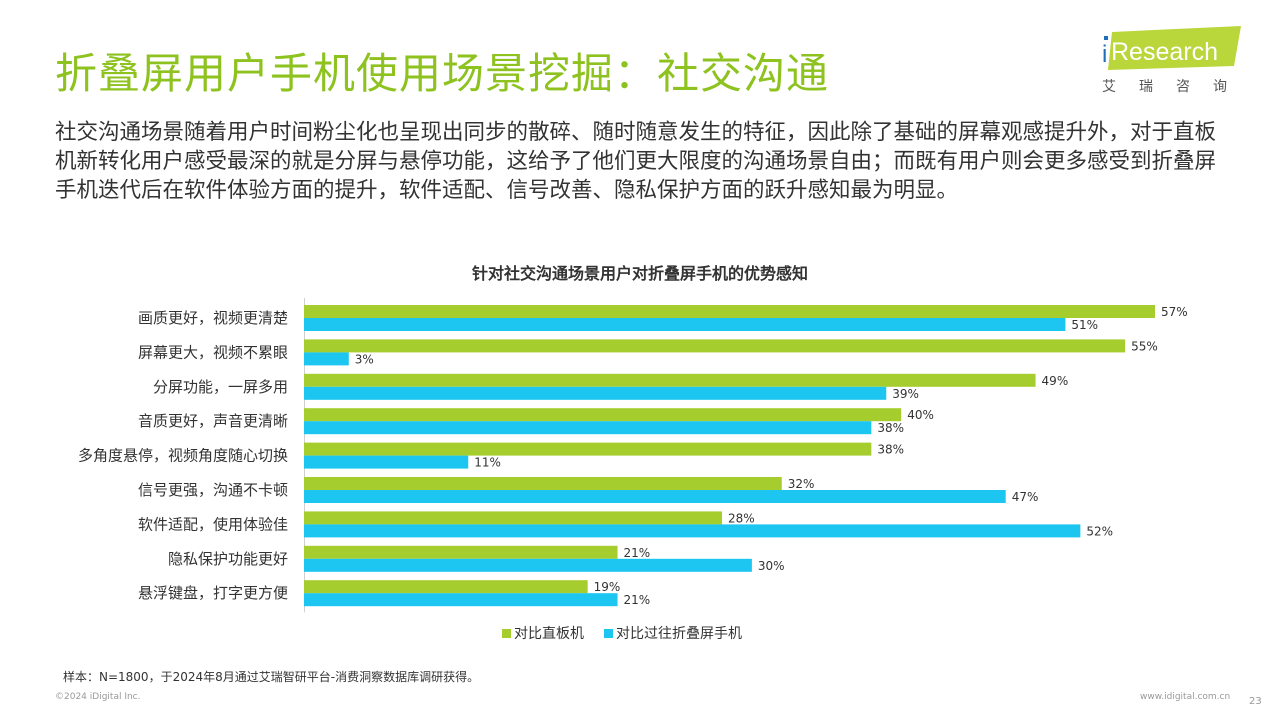 This screenshot has width=1280, height=720. What do you see at coordinates (1025, 497) in the screenshot?
I see `data-label: 47%` at bounding box center [1025, 497].